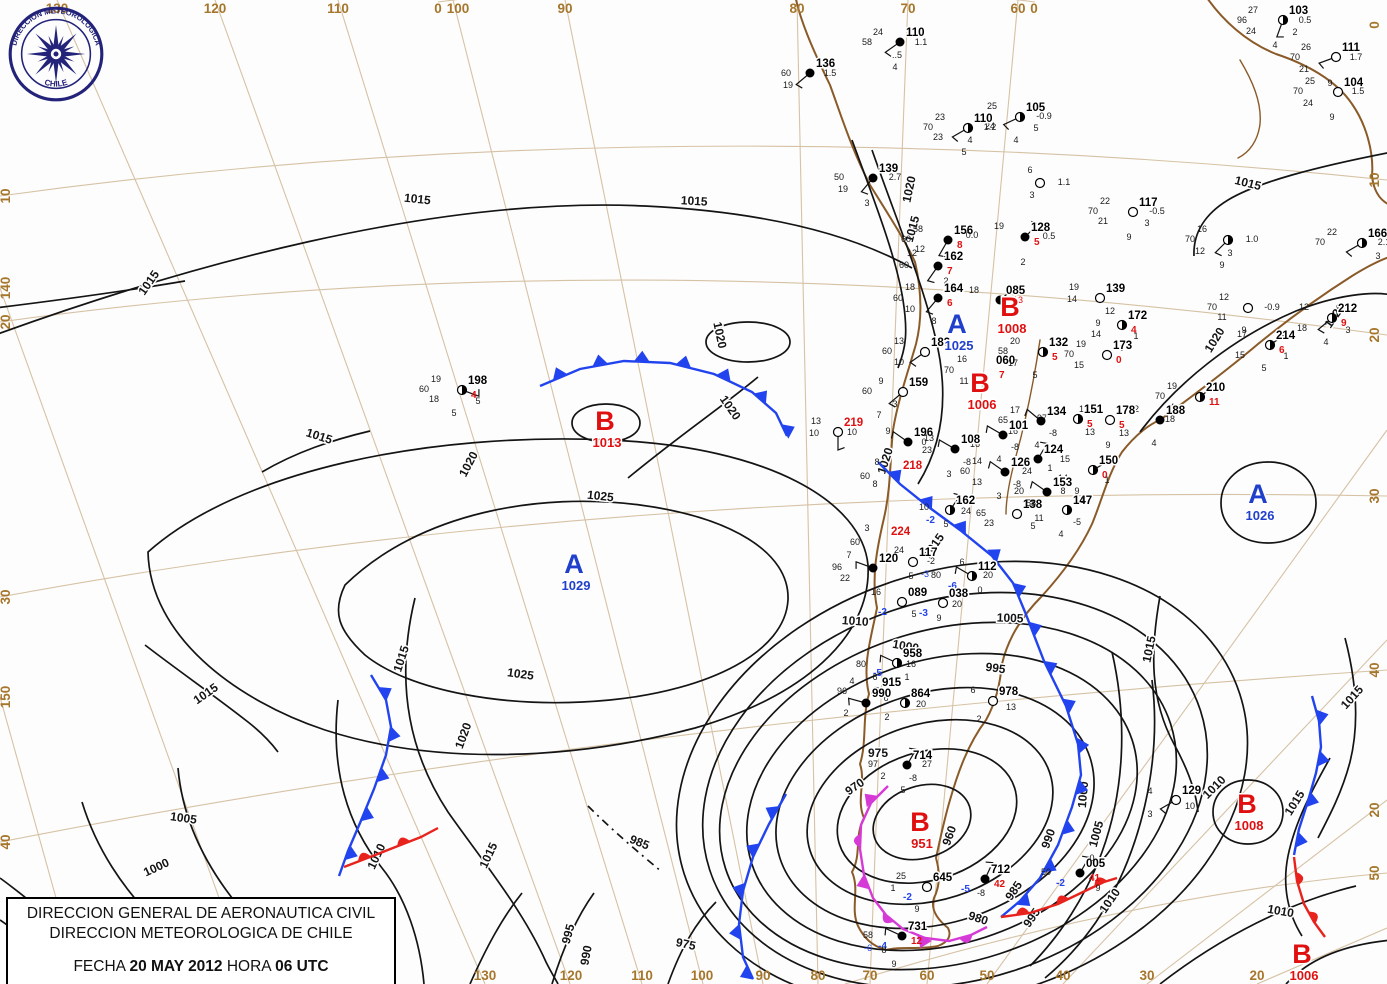  What do you see at coordinates (948, 510) in the screenshot?
I see `station-plot-162: 162 -2 10 24 5` at bounding box center [948, 510].